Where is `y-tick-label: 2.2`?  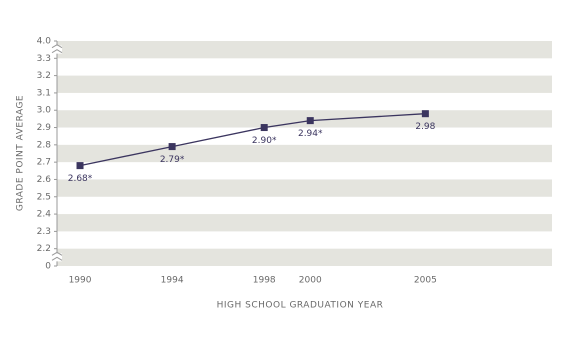
y-tick-label: 2.2 is located at coordinates (44, 249).